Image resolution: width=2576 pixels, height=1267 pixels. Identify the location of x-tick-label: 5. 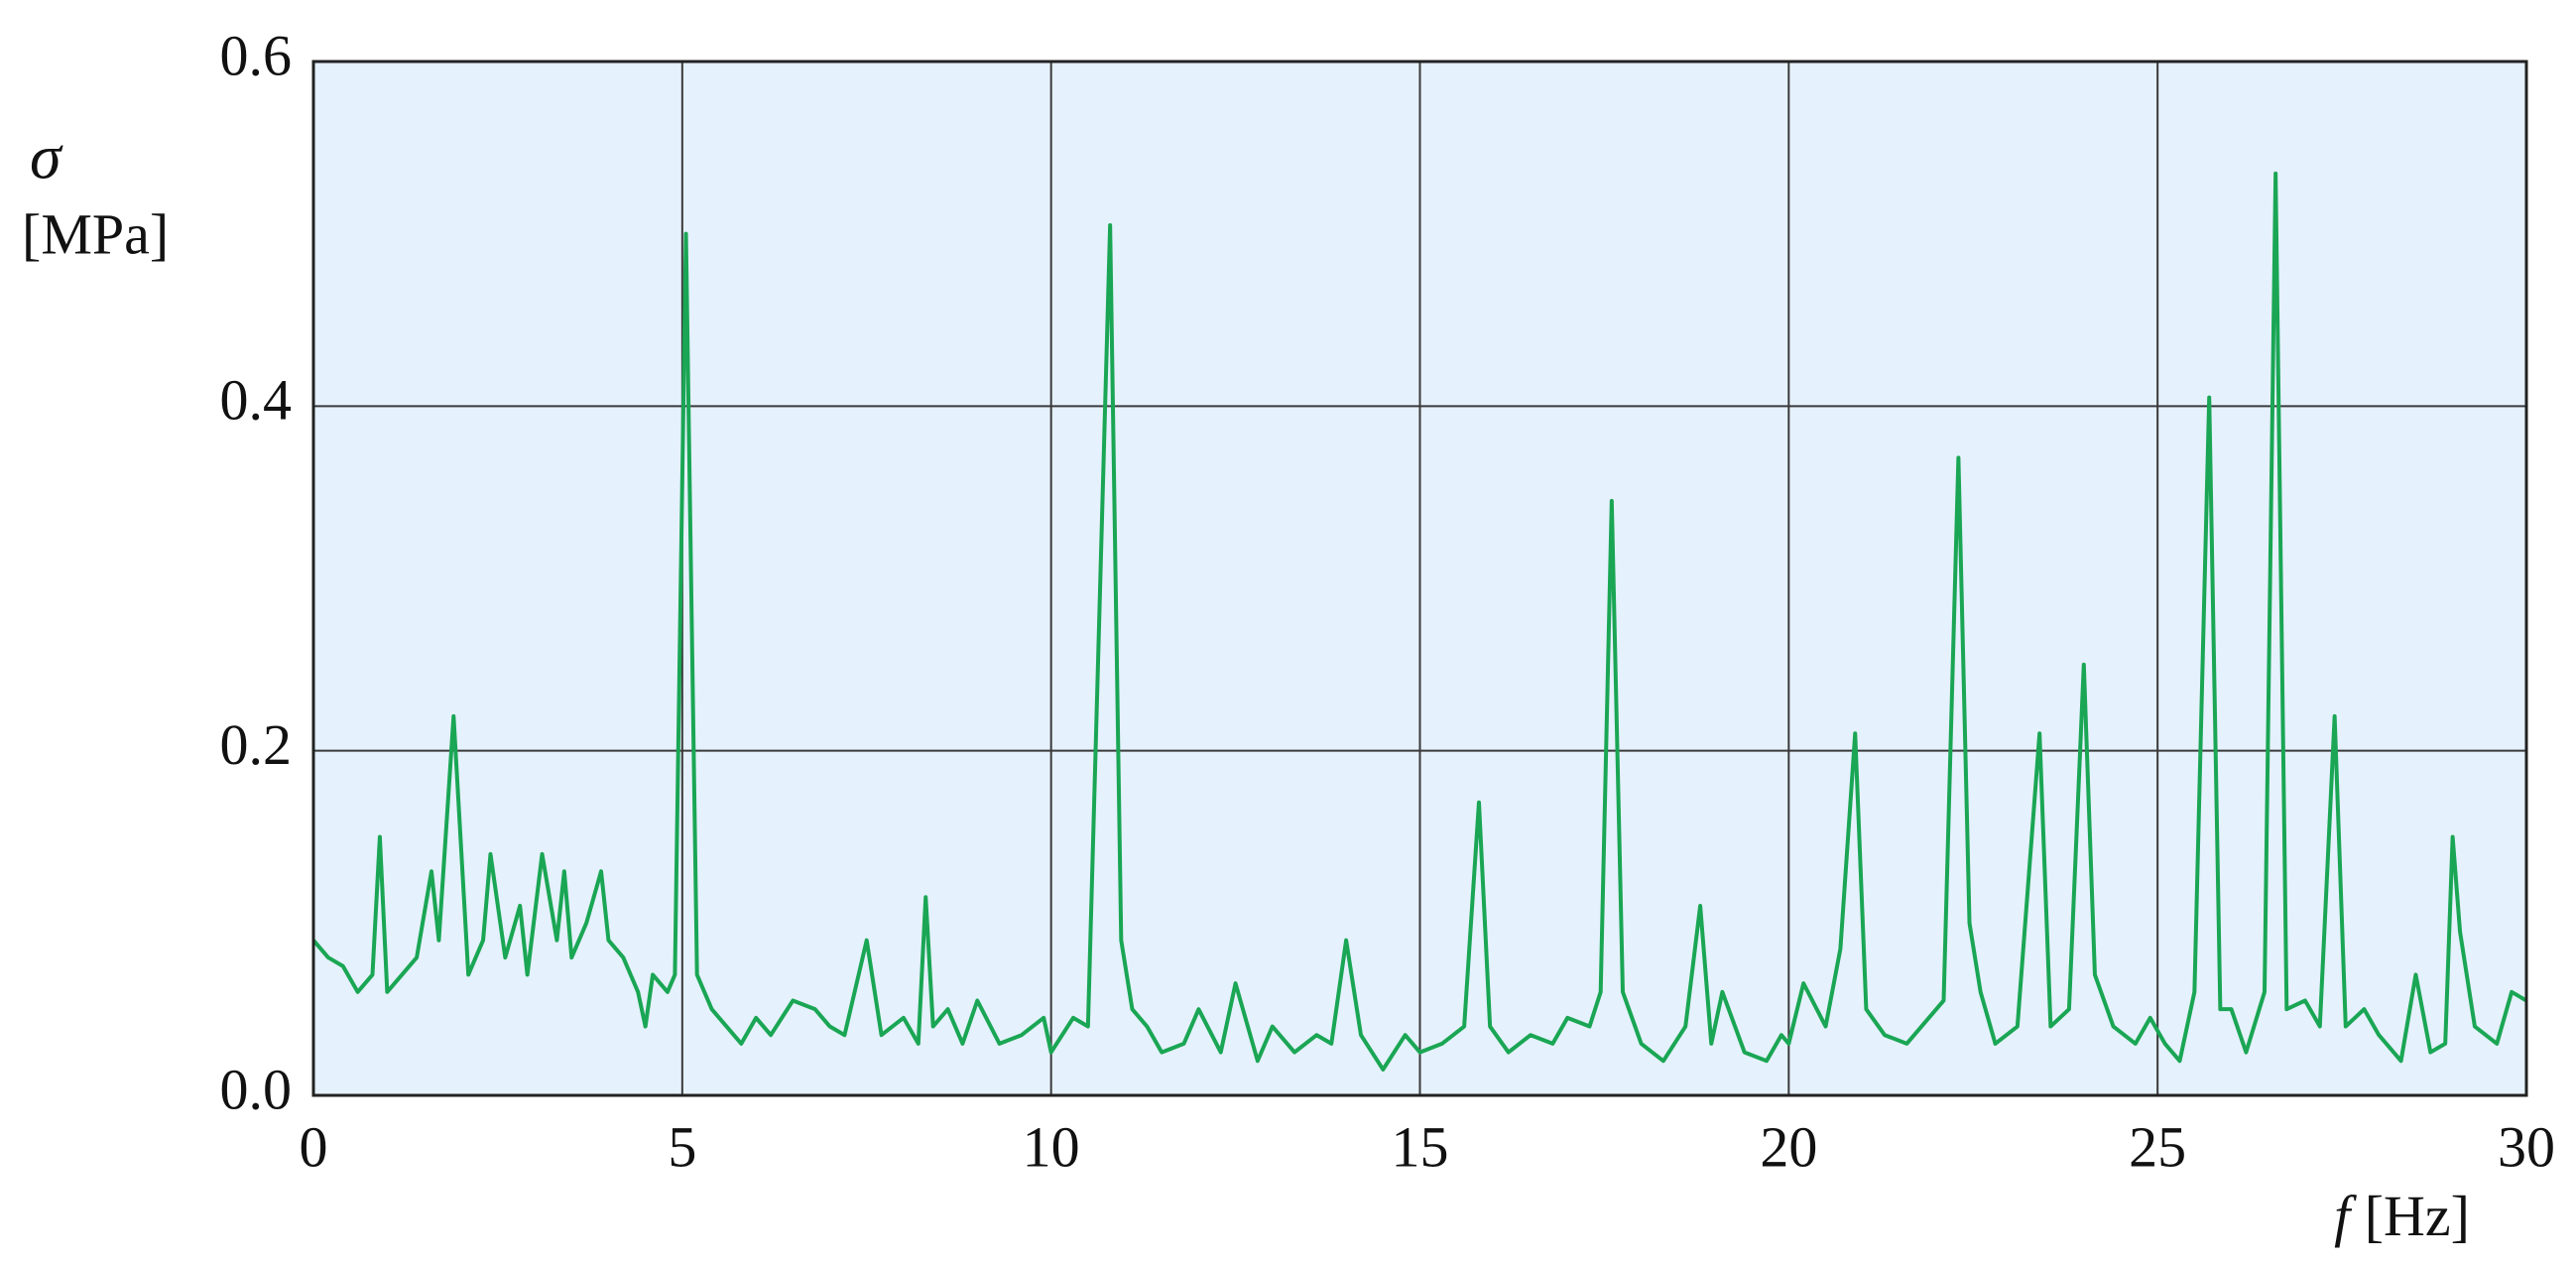
(682, 1147).